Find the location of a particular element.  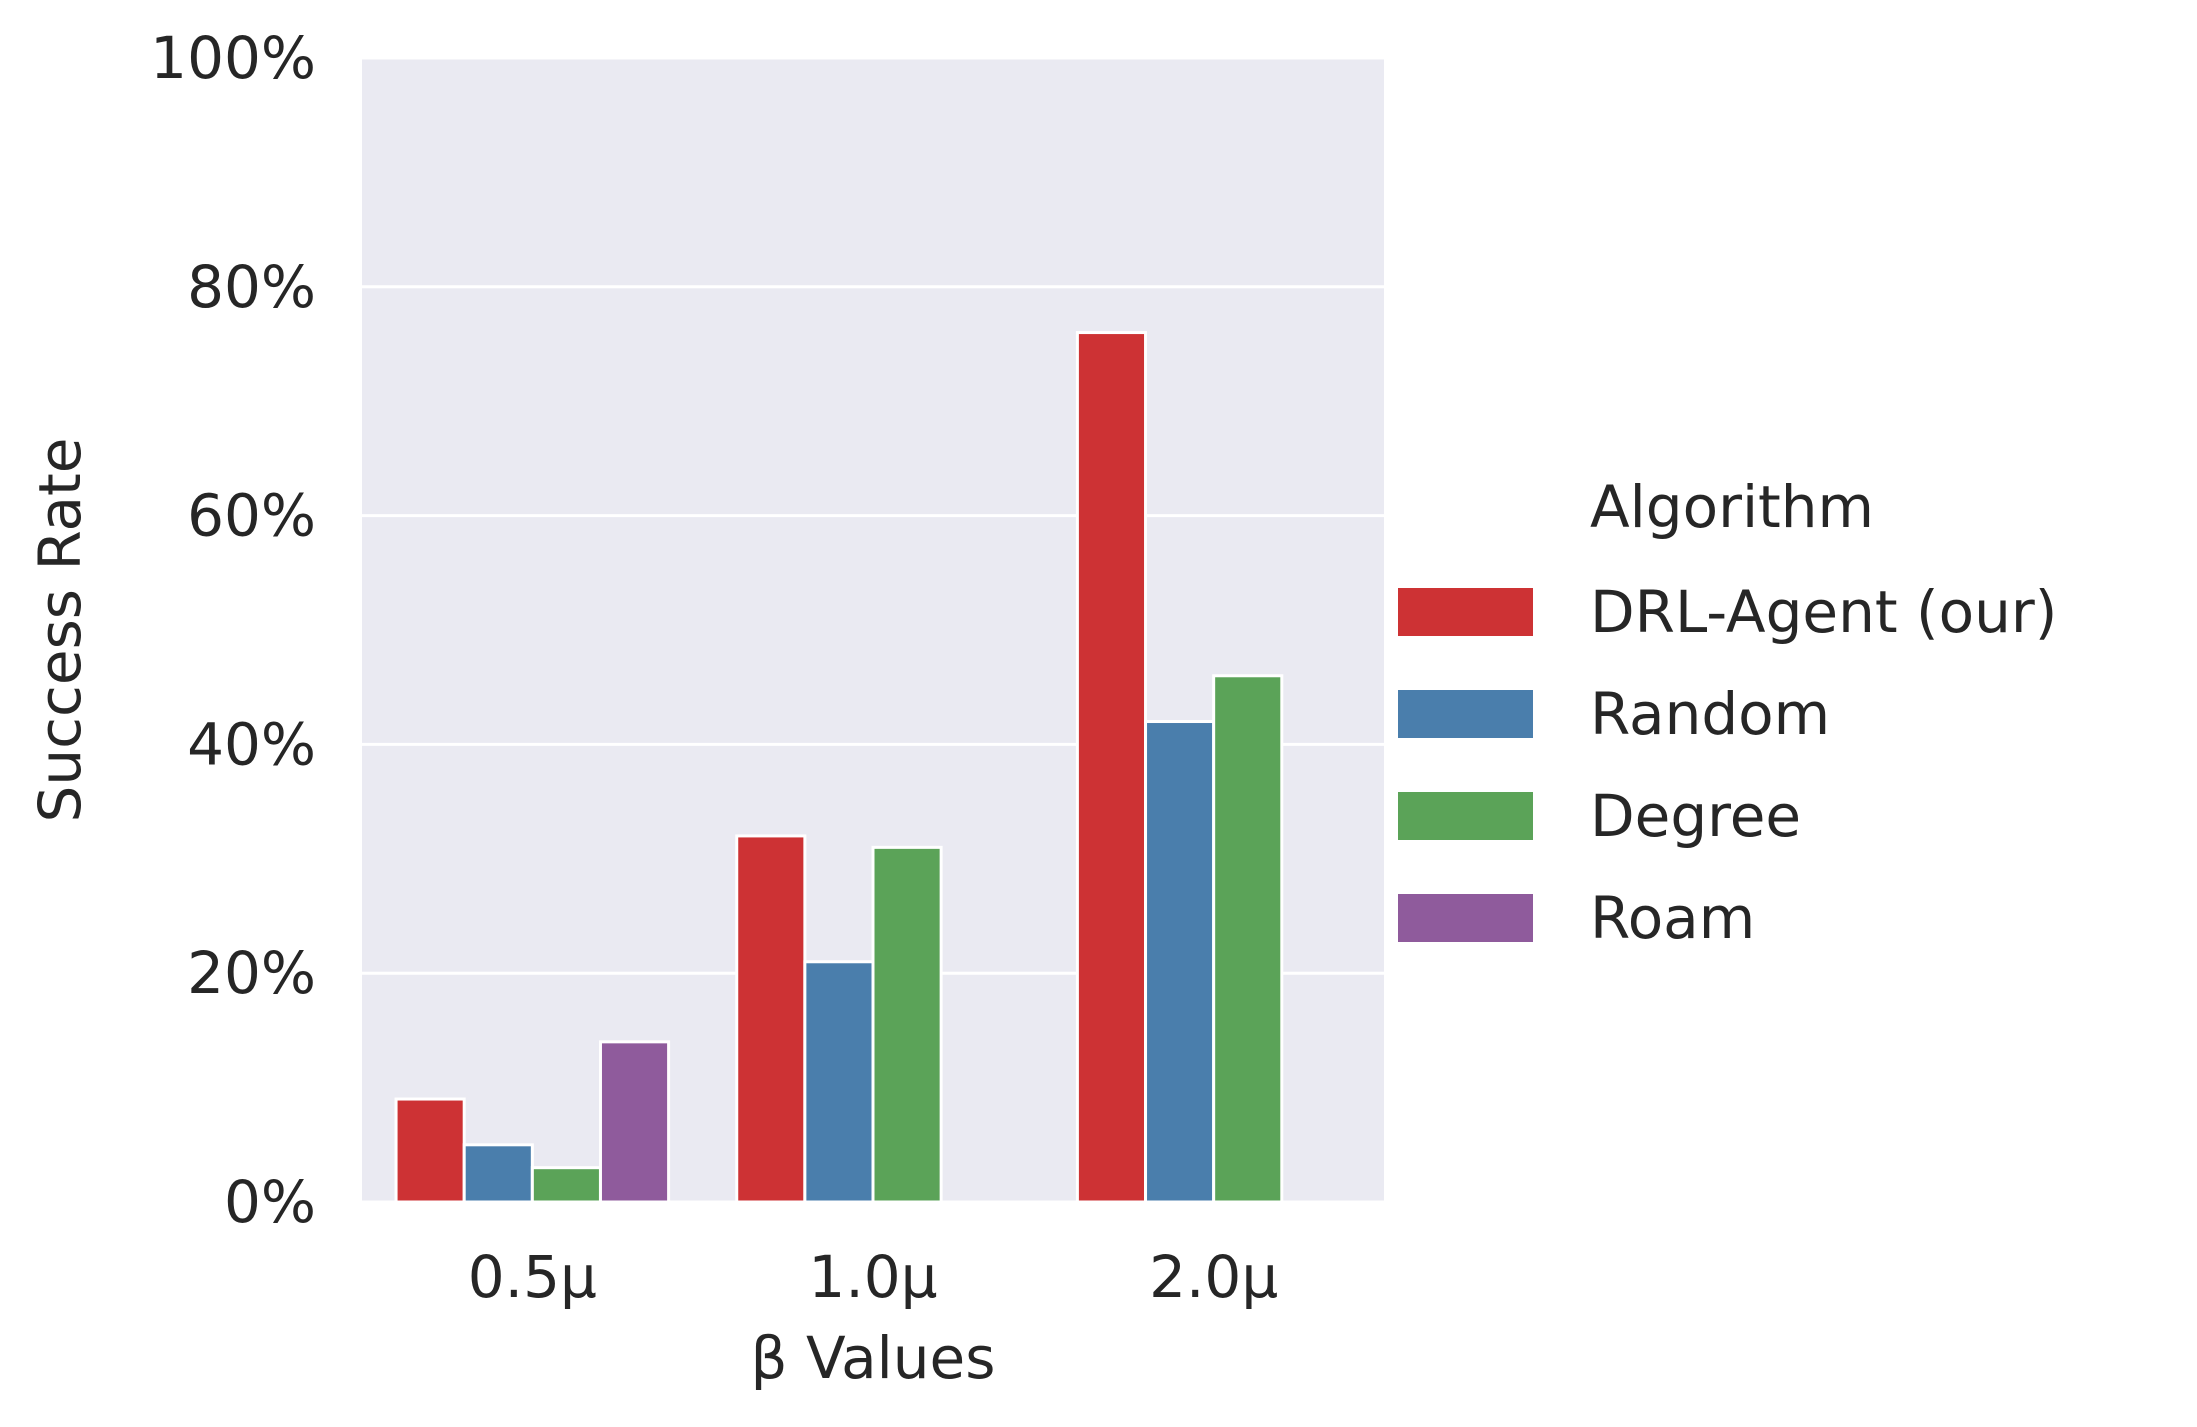

x-tick-labels: 0.5μ 1.0μ 2.0μ is located at coordinates (873, 1277).